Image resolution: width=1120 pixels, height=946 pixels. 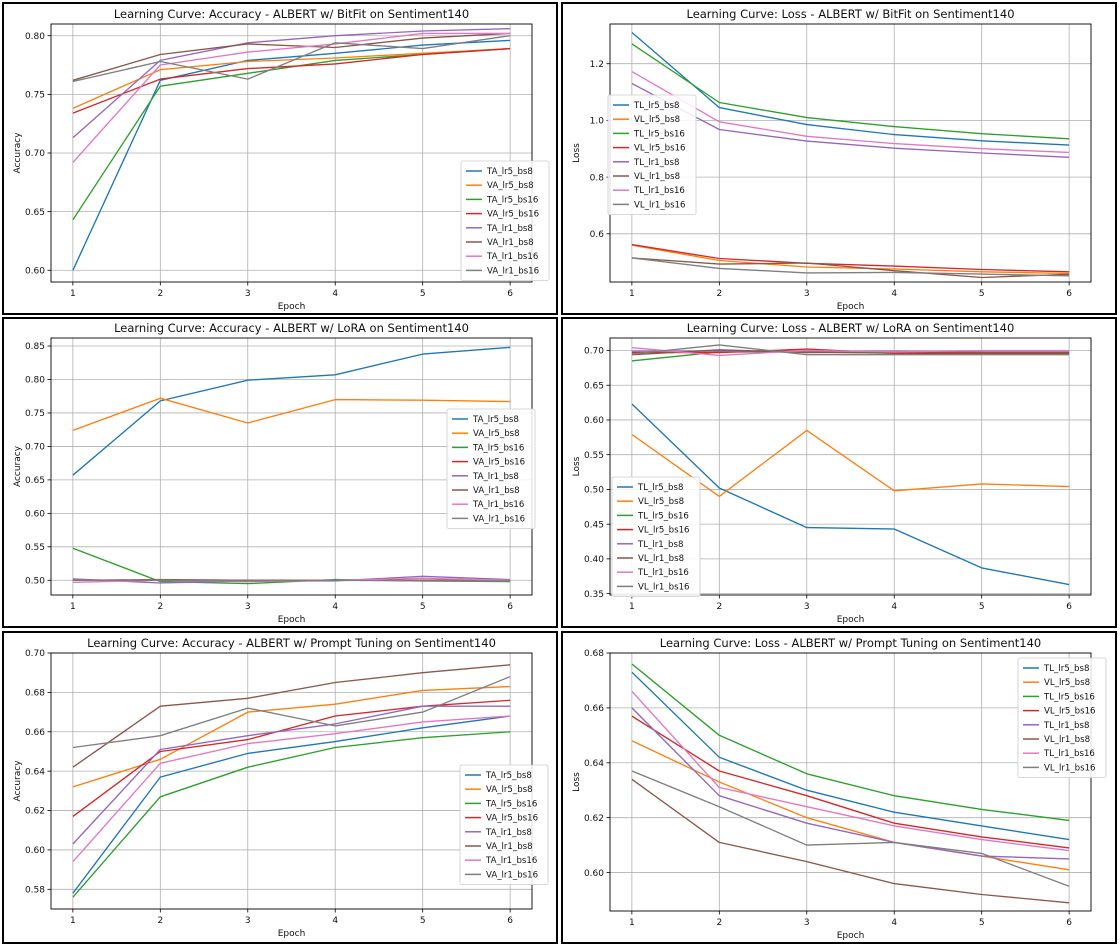 What do you see at coordinates (850, 494) in the screenshot?
I see `series-line-TL_lr5_bs8` at bounding box center [850, 494].